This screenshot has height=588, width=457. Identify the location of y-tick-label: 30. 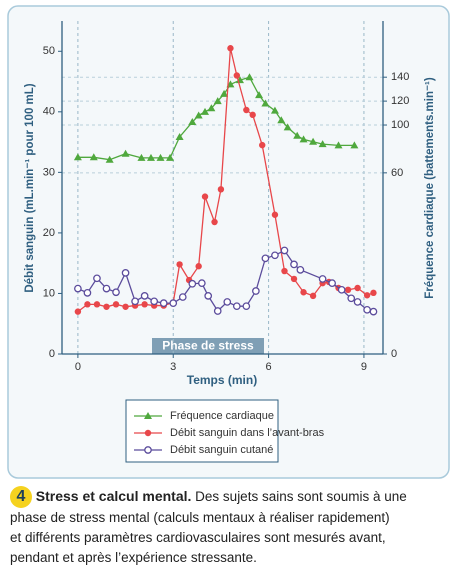
(49, 172).